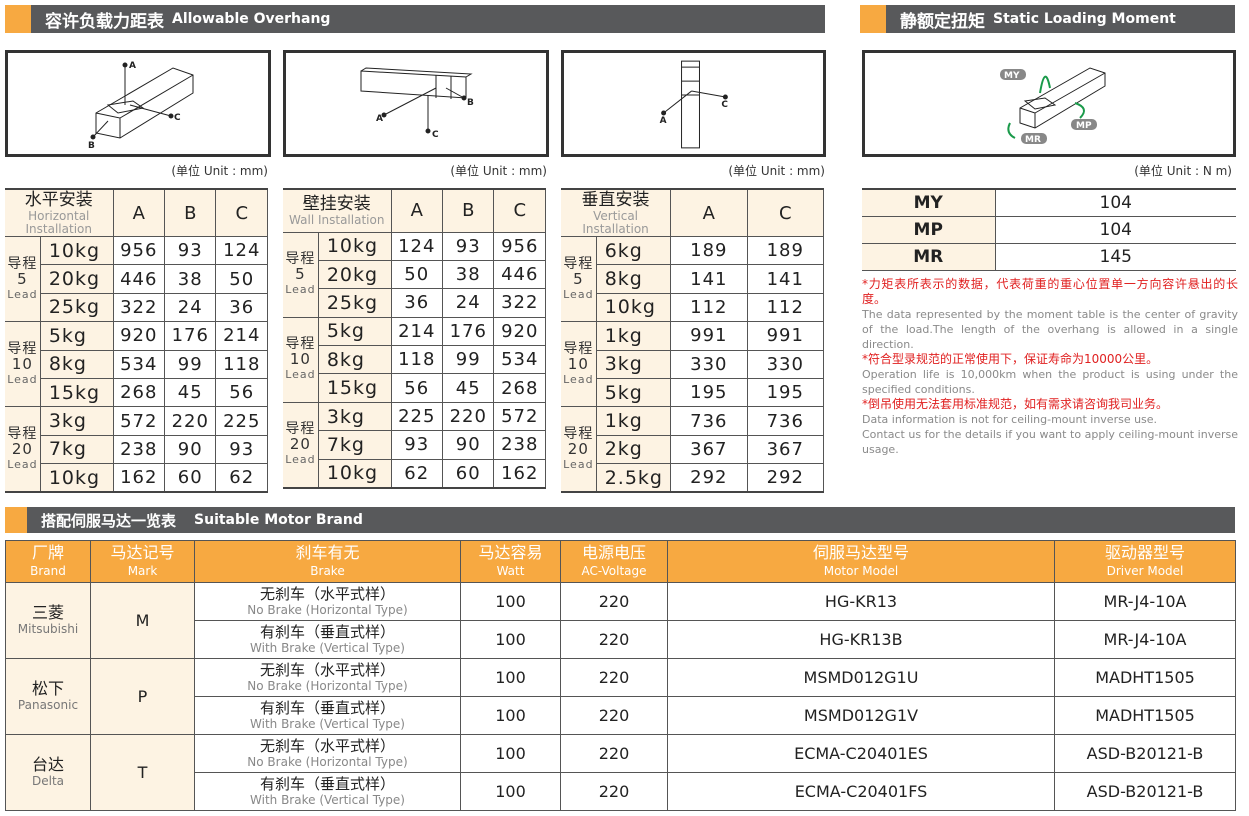  What do you see at coordinates (327, 631) in the screenshot?
I see `brake-zh: 有刹车（垂直式样）` at bounding box center [327, 631].